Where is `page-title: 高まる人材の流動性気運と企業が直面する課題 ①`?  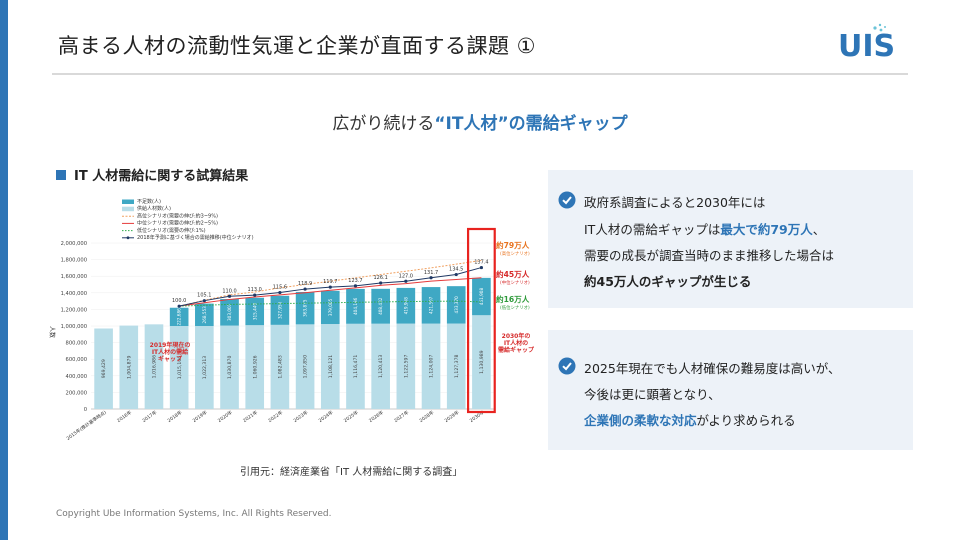 page-title: 高まる人材の流動性気運と企業が直面する課題 ① is located at coordinates (297, 46).